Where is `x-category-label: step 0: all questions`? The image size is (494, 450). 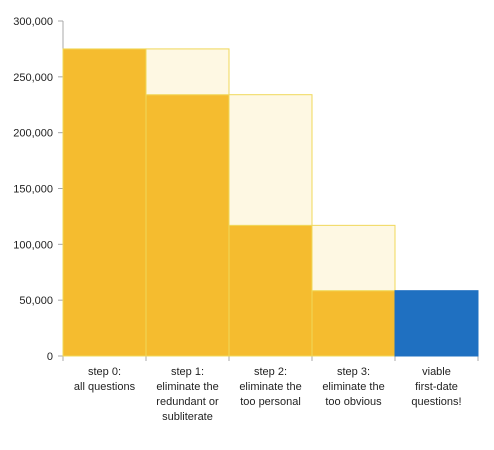
x-category-label: step 0: all questions is located at coordinates (105, 379).